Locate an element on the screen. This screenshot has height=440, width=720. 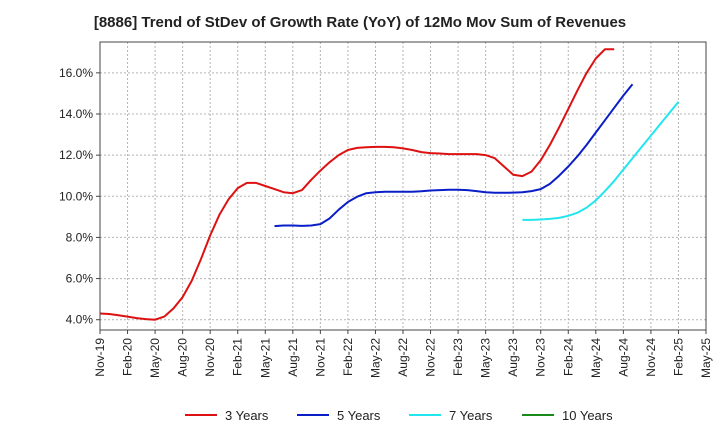
x-tick-label: May-21 is located at coordinates (265, 358).